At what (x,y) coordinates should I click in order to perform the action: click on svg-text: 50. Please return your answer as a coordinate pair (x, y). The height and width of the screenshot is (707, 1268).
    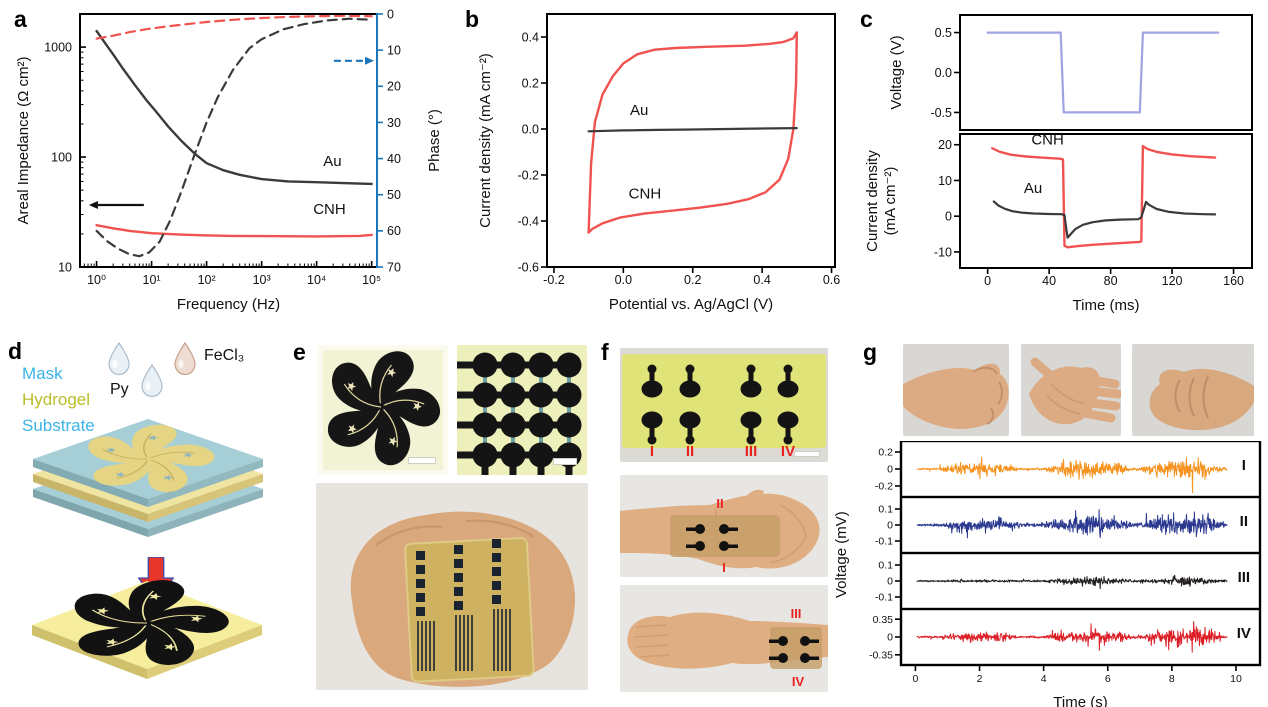
    Looking at the image, I should click on (394, 195).